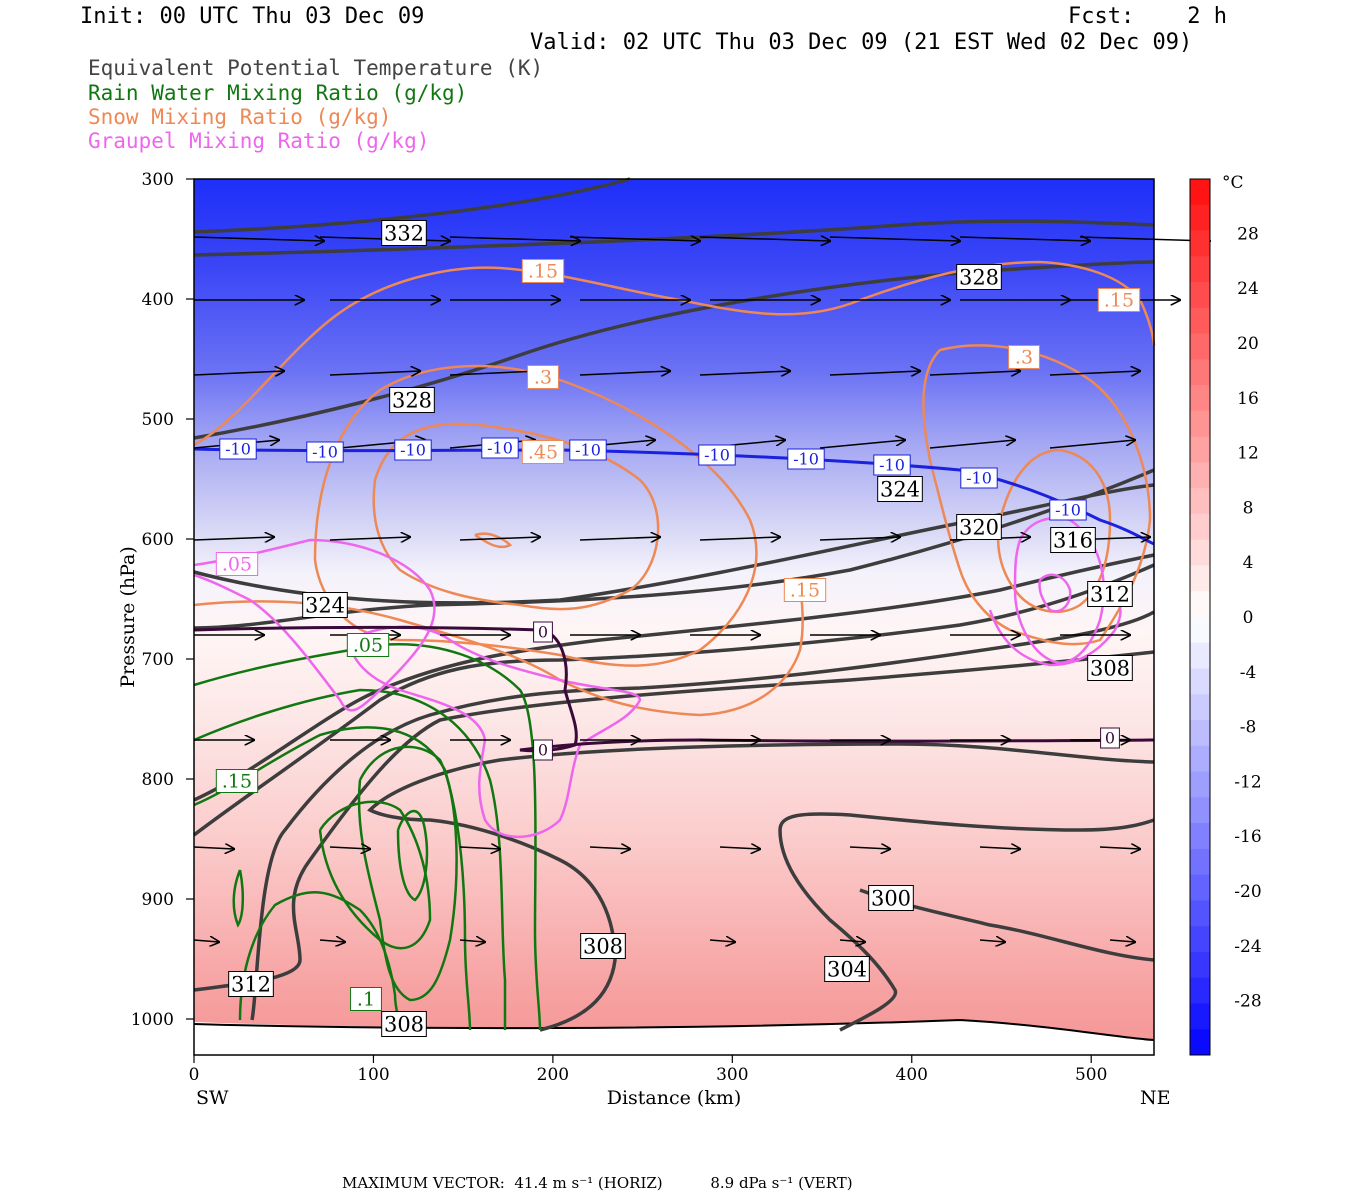 The width and height of the screenshot is (1350, 1200). I want to click on rain-contour, so click(412, 855).